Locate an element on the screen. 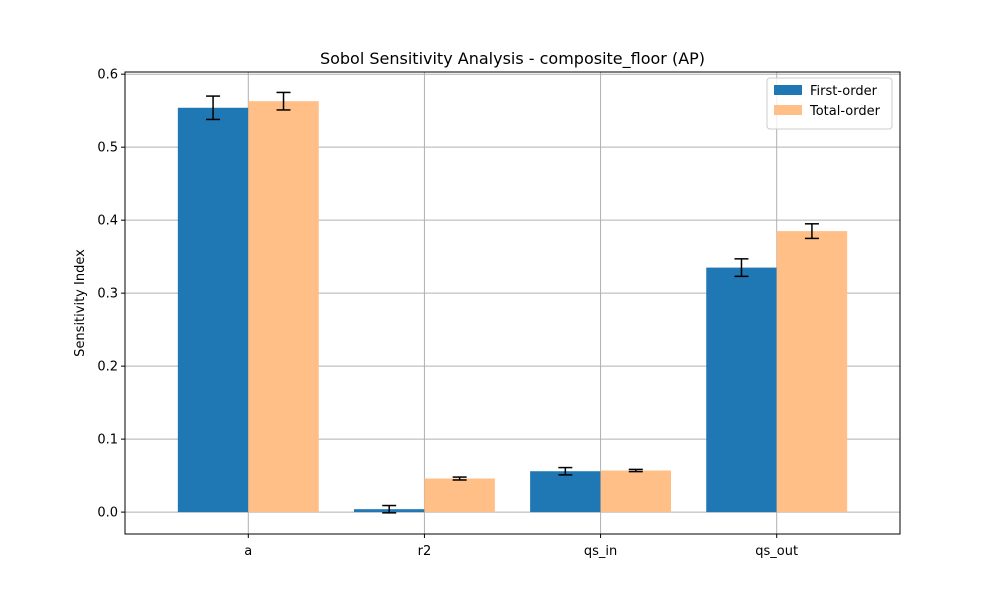 This screenshot has width=1000, height=600. x-tick-label: a is located at coordinates (248, 551).